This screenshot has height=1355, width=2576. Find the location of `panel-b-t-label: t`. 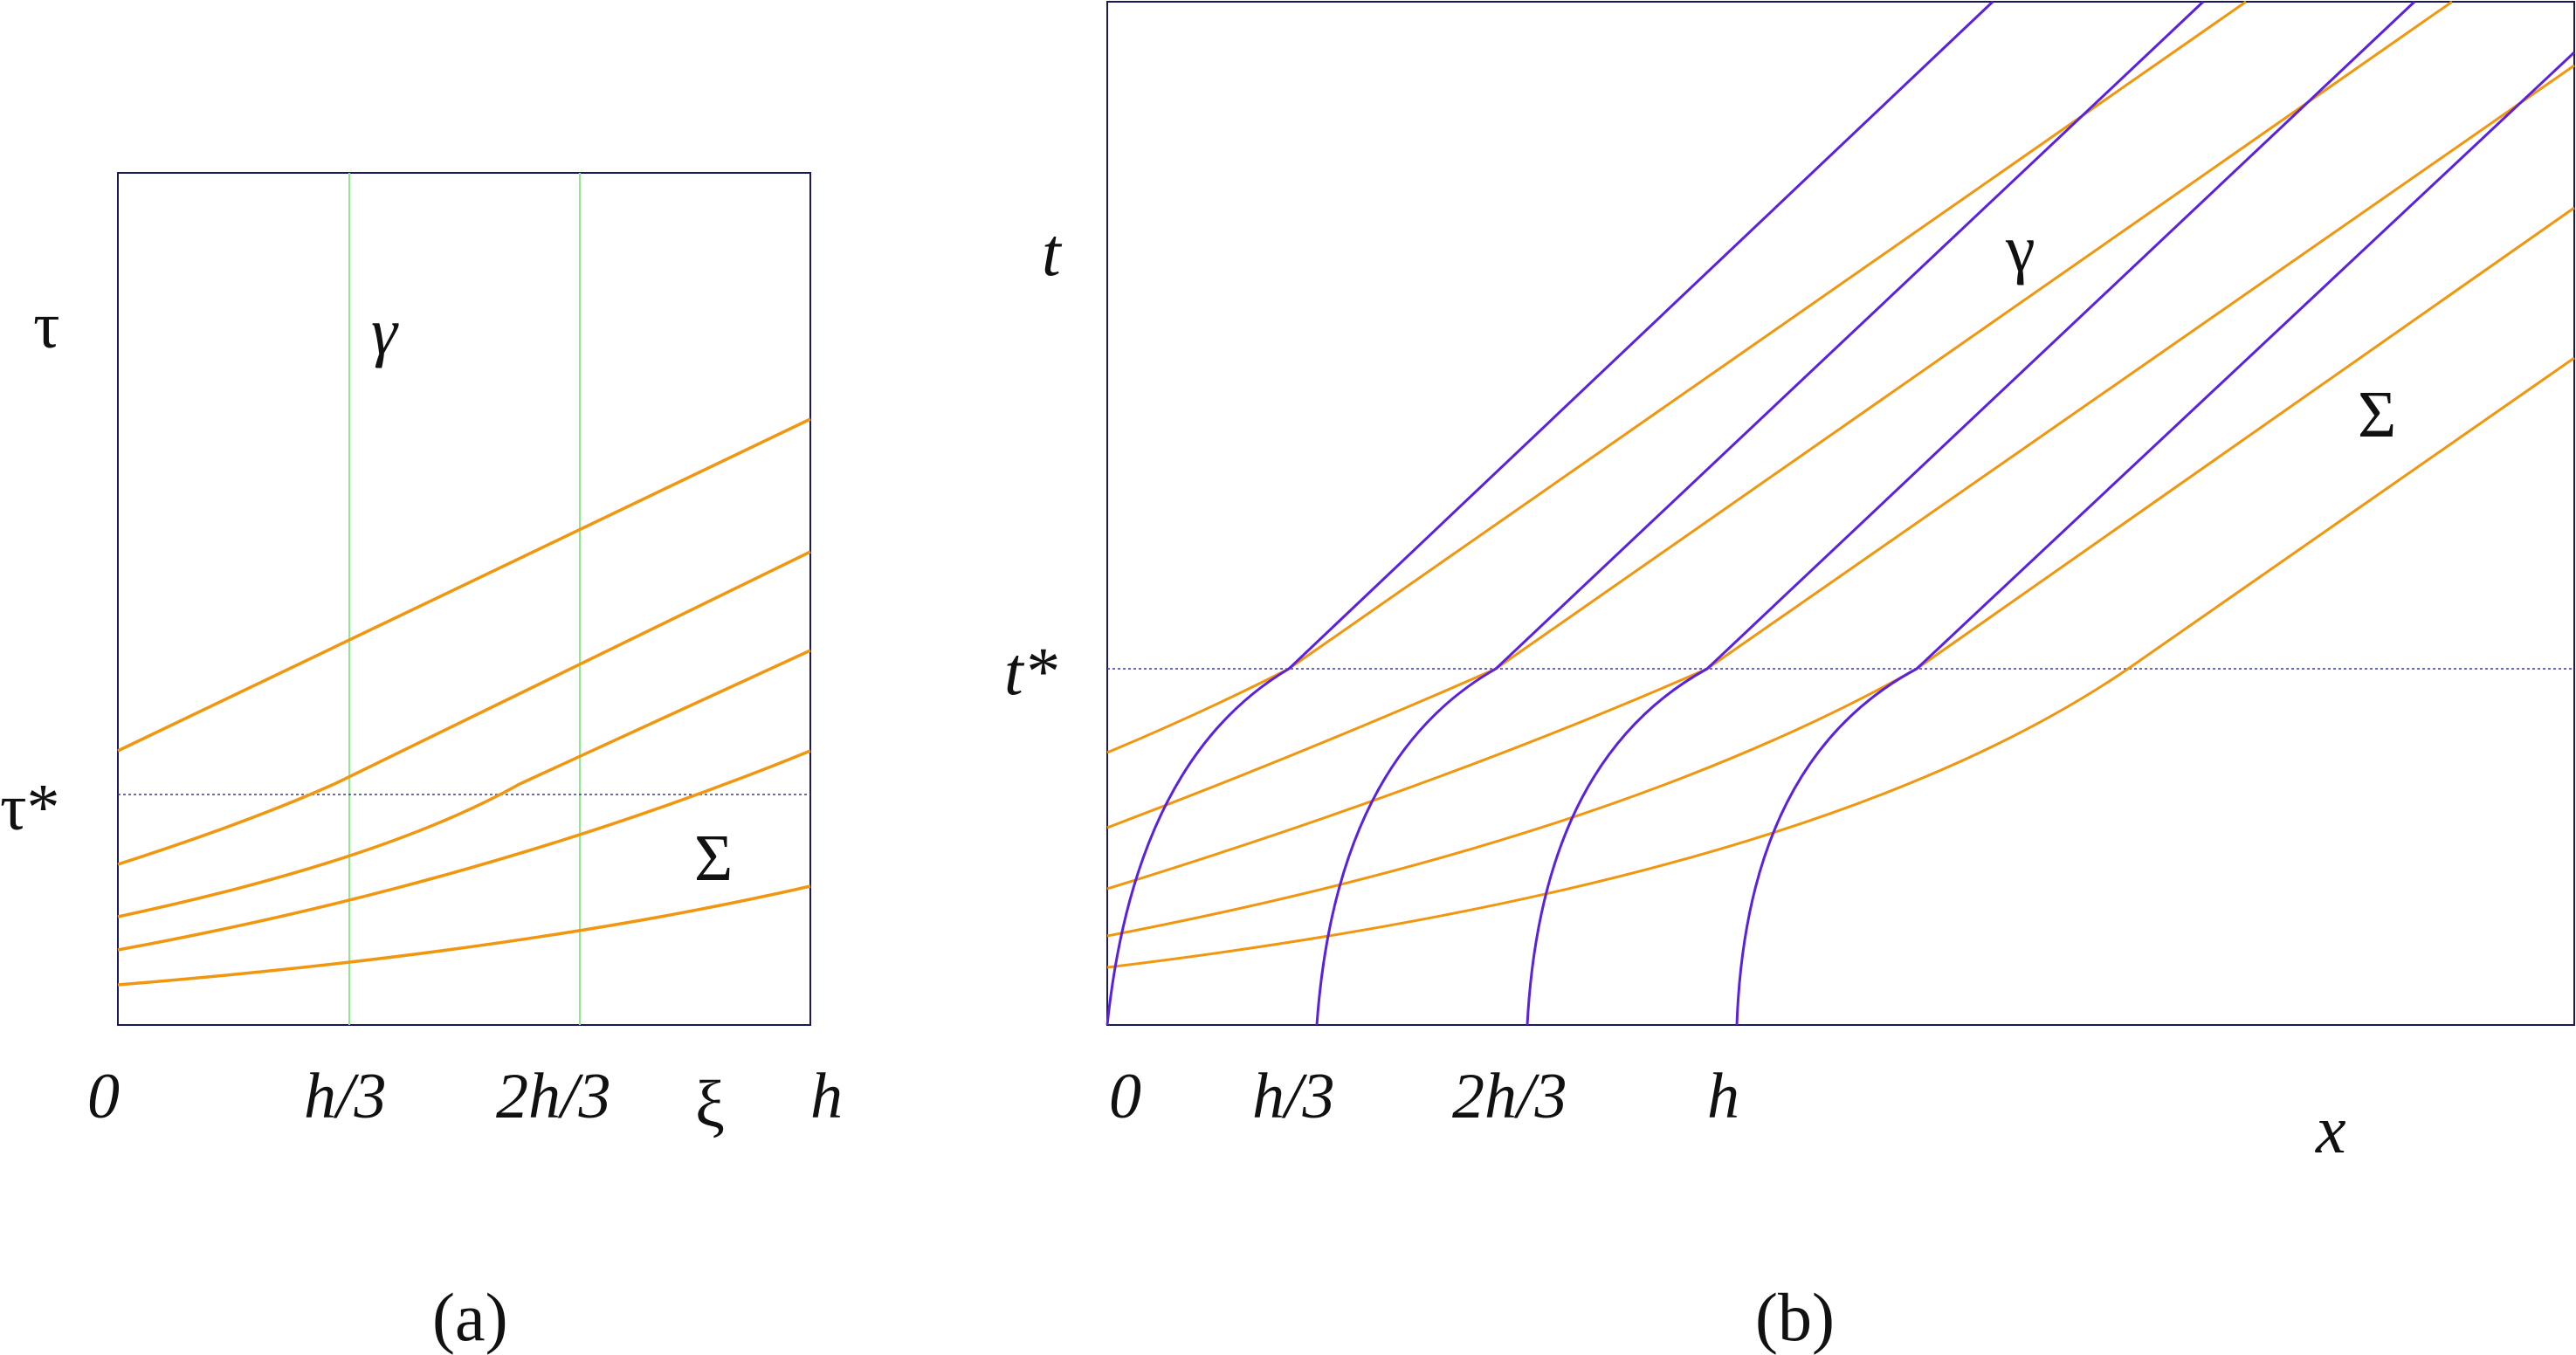

panel-b-t-label: t is located at coordinates (1052, 252).